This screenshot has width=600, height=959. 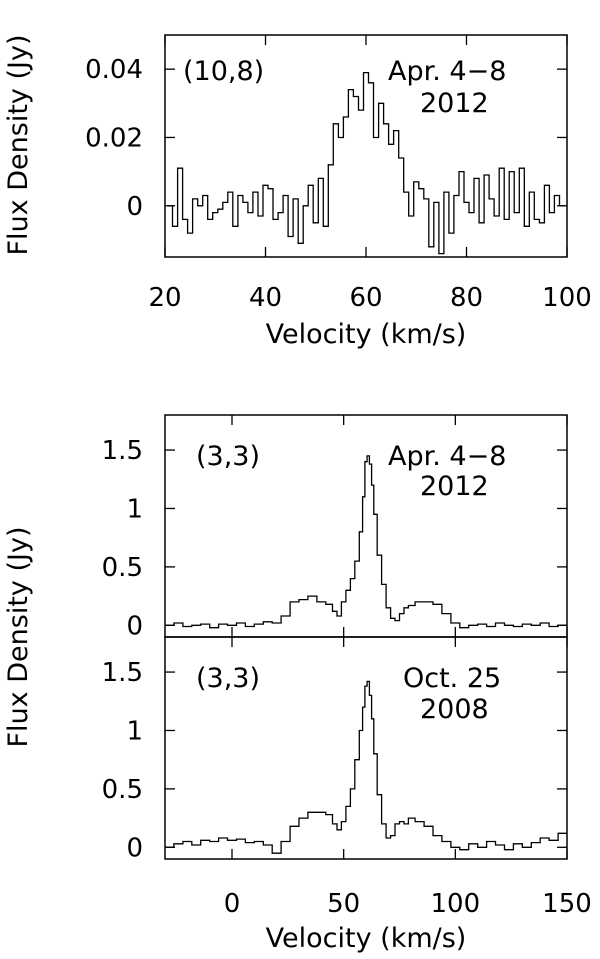 I want to click on y-axis-title-lower: Flux Density (Jy), so click(x=18, y=637).